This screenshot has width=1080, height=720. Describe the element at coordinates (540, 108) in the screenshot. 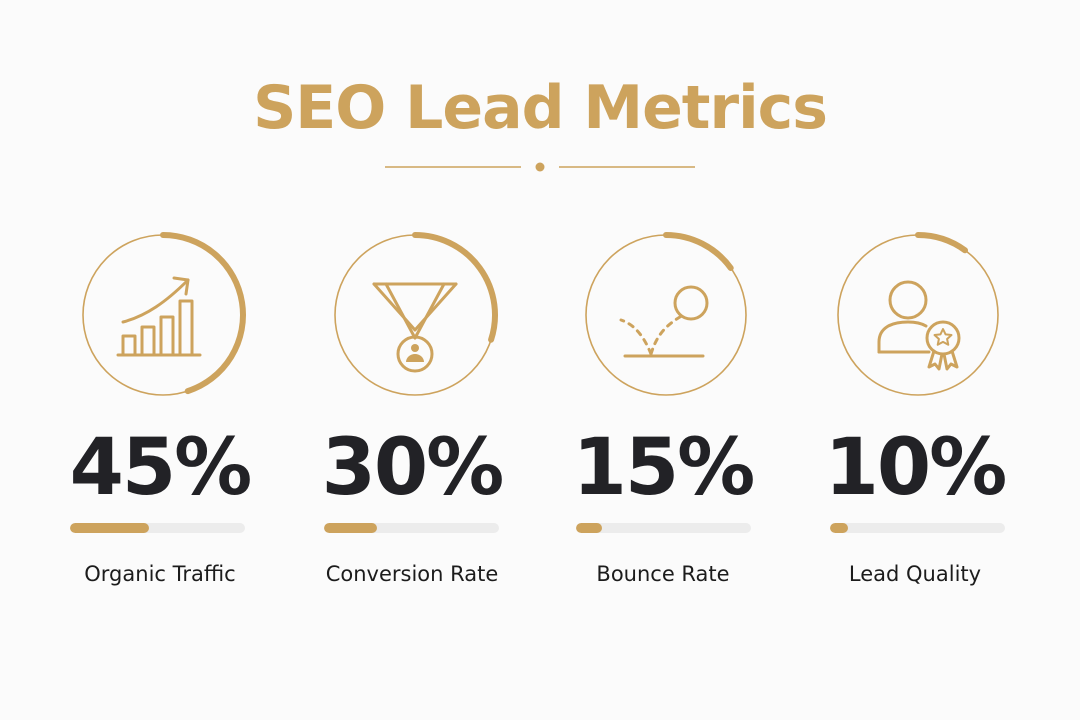

I see `page-title: SEO Lead Metrics` at that location.